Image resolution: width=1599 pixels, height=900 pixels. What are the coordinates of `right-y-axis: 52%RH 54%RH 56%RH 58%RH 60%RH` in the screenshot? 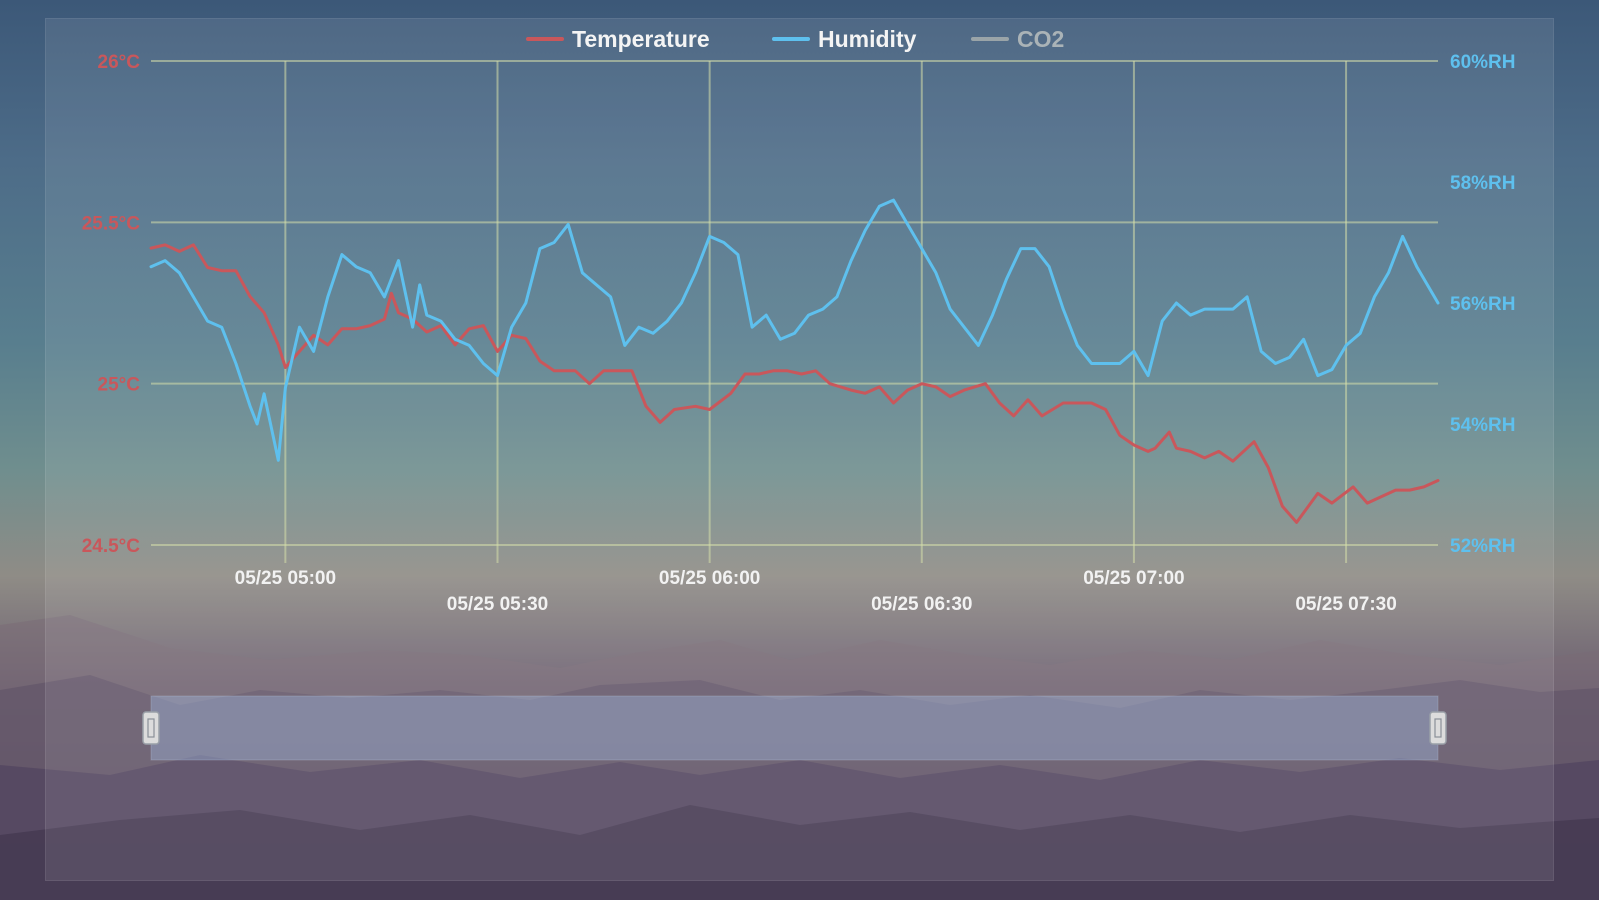 It's located at (1482, 304).